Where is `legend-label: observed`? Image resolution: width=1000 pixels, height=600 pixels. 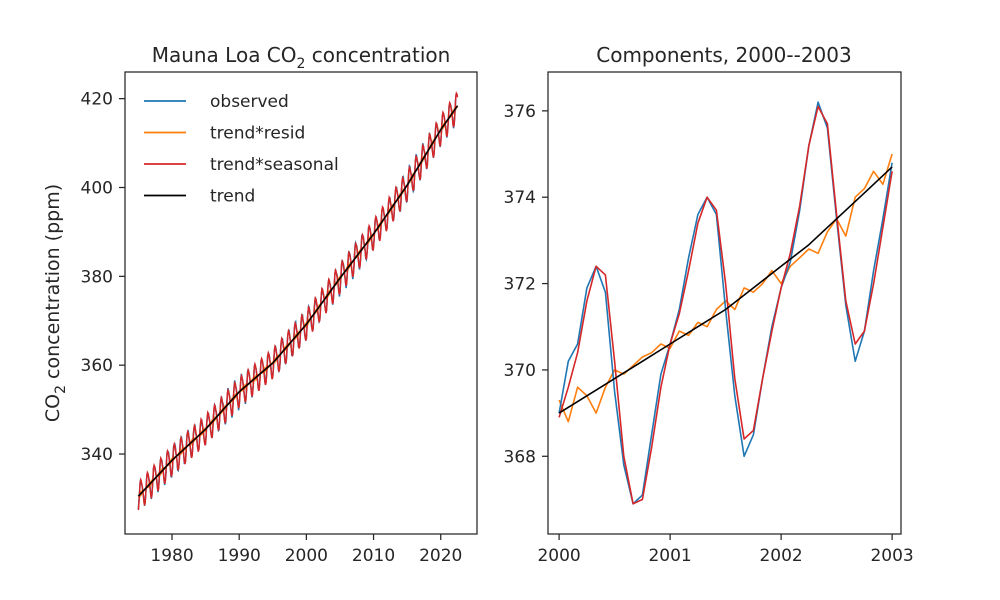 legend-label: observed is located at coordinates (249, 102).